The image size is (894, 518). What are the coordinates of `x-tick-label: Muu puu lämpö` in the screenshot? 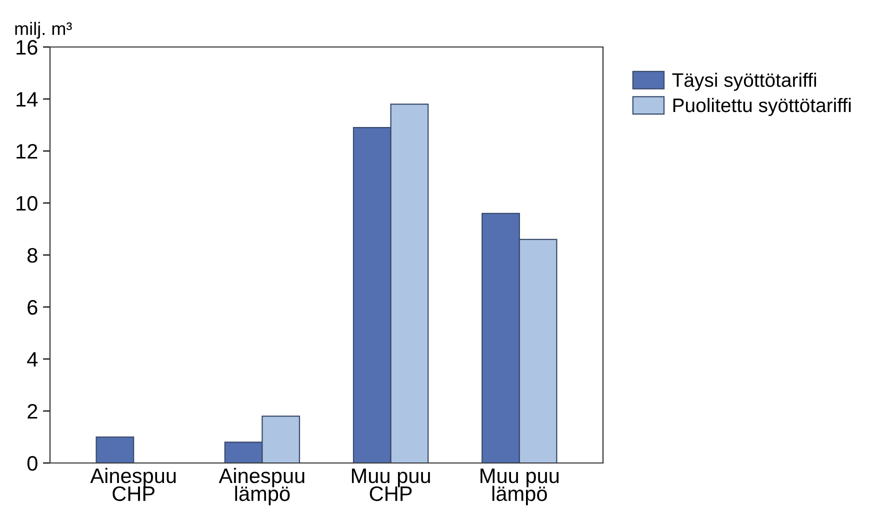 It's located at (519, 487).